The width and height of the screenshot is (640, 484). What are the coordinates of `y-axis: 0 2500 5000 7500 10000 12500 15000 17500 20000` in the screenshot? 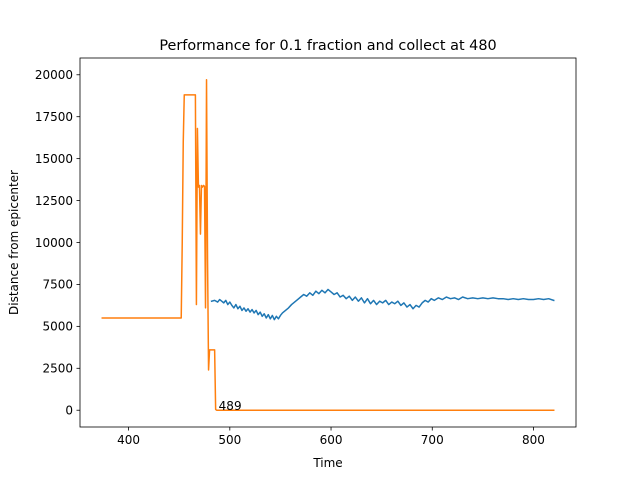 It's located at (57, 243).